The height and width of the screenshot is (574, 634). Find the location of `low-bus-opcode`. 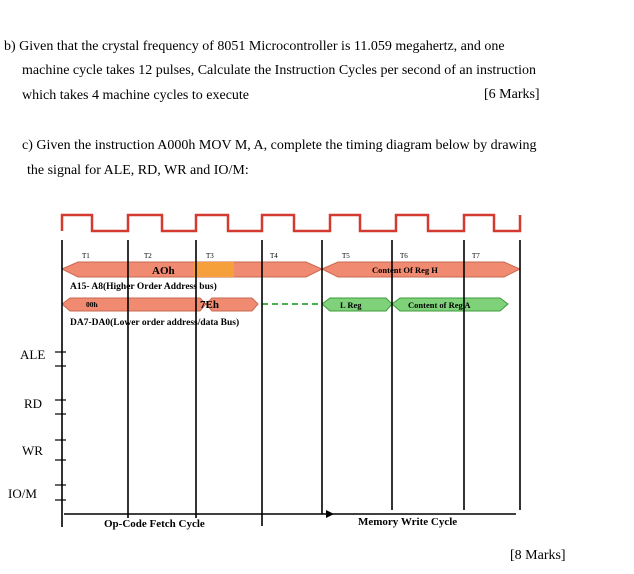

low-bus-opcode is located at coordinates (134, 304).